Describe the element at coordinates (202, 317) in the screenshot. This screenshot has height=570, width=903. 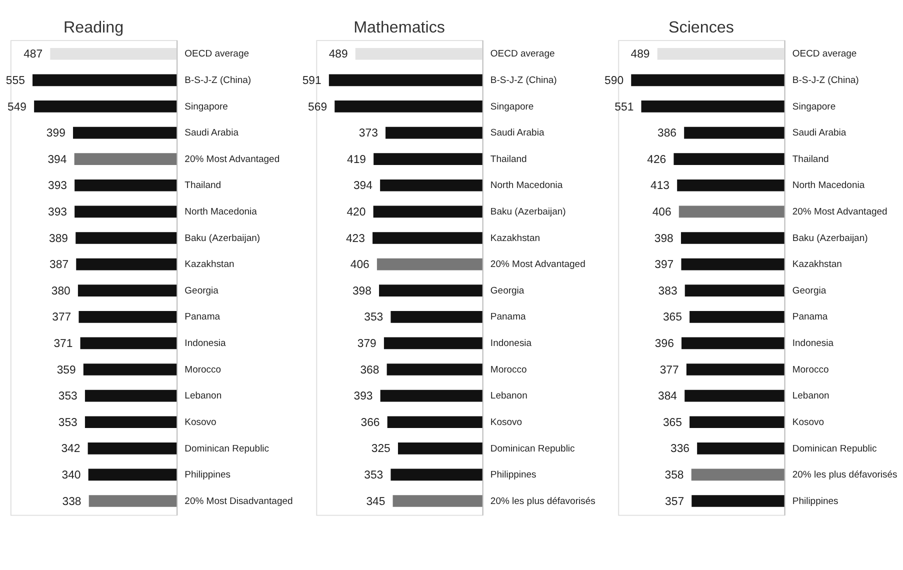
I see `y-tick-label: Panama` at that location.